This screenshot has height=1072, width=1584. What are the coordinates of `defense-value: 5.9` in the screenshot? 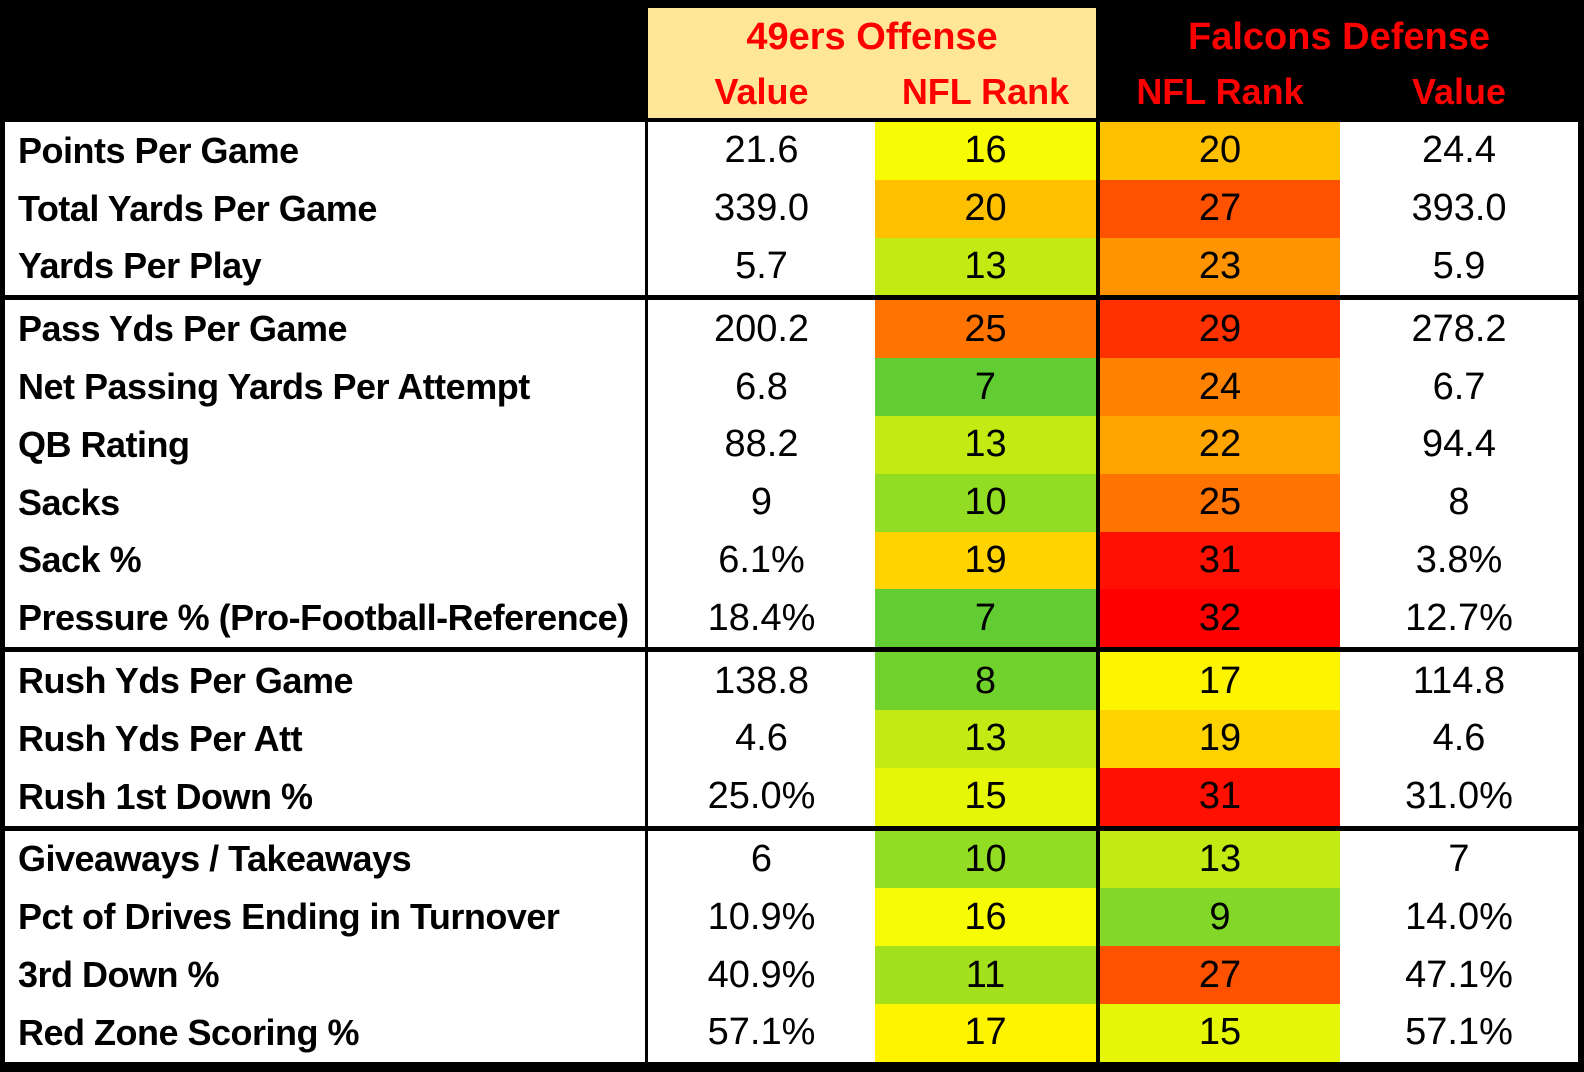 It's located at (1459, 265).